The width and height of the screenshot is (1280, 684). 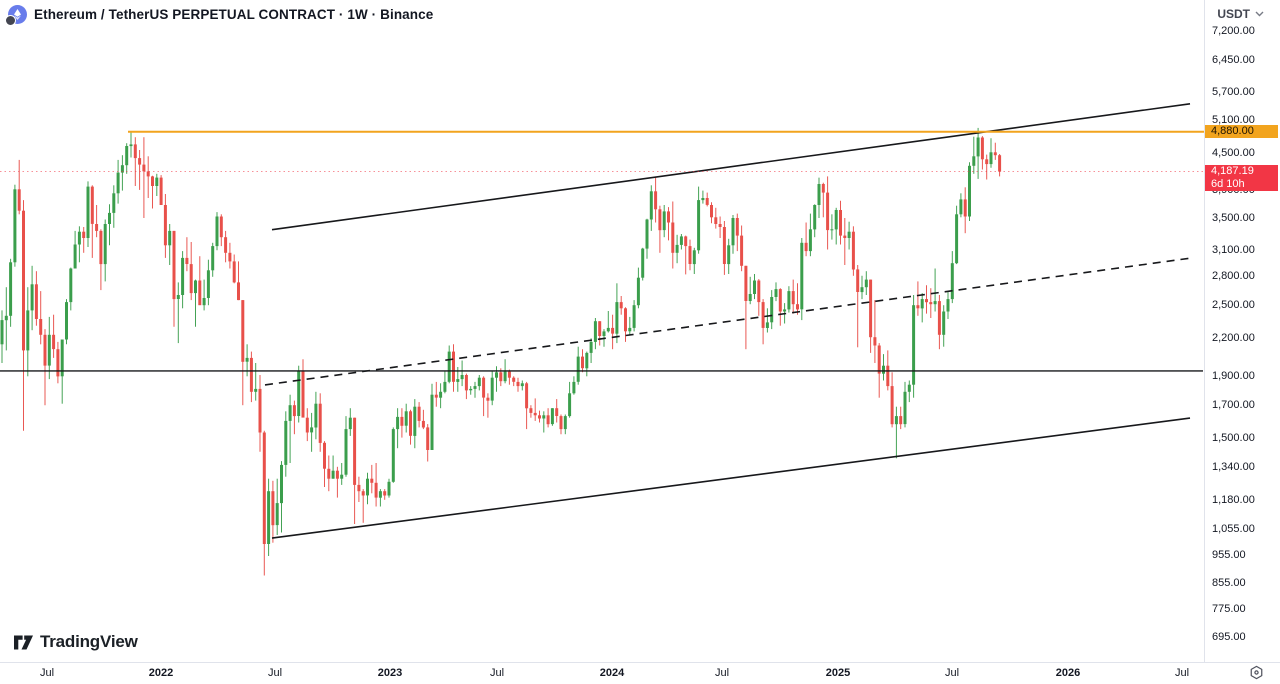 I want to click on time-tick-year: 2022, so click(x=161, y=673).